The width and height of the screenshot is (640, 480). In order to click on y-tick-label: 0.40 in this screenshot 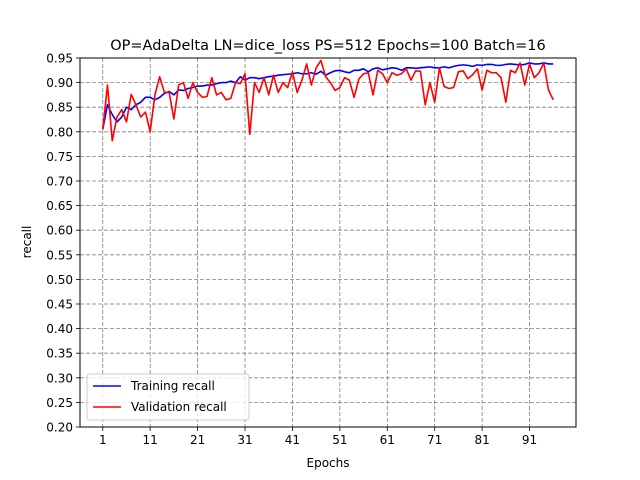, I will do `click(59, 329)`.